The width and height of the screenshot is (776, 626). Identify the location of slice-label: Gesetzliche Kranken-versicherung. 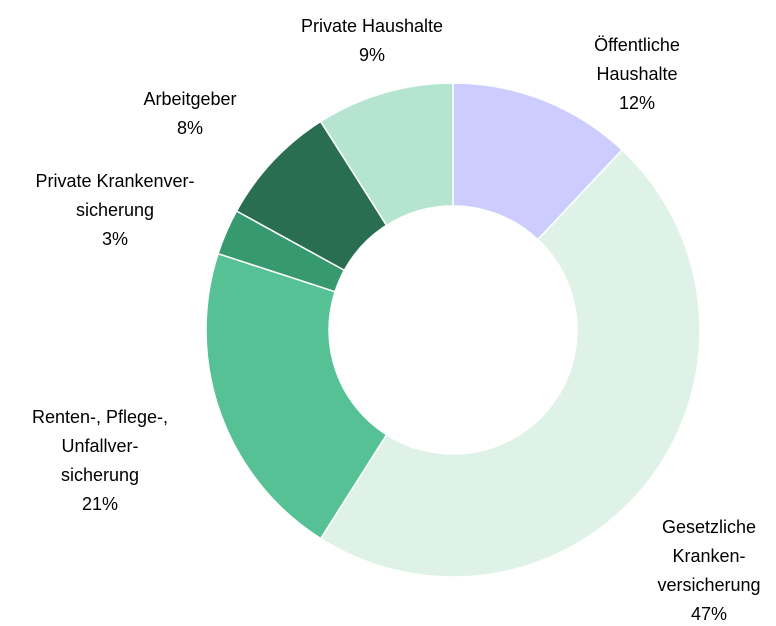
(708, 556).